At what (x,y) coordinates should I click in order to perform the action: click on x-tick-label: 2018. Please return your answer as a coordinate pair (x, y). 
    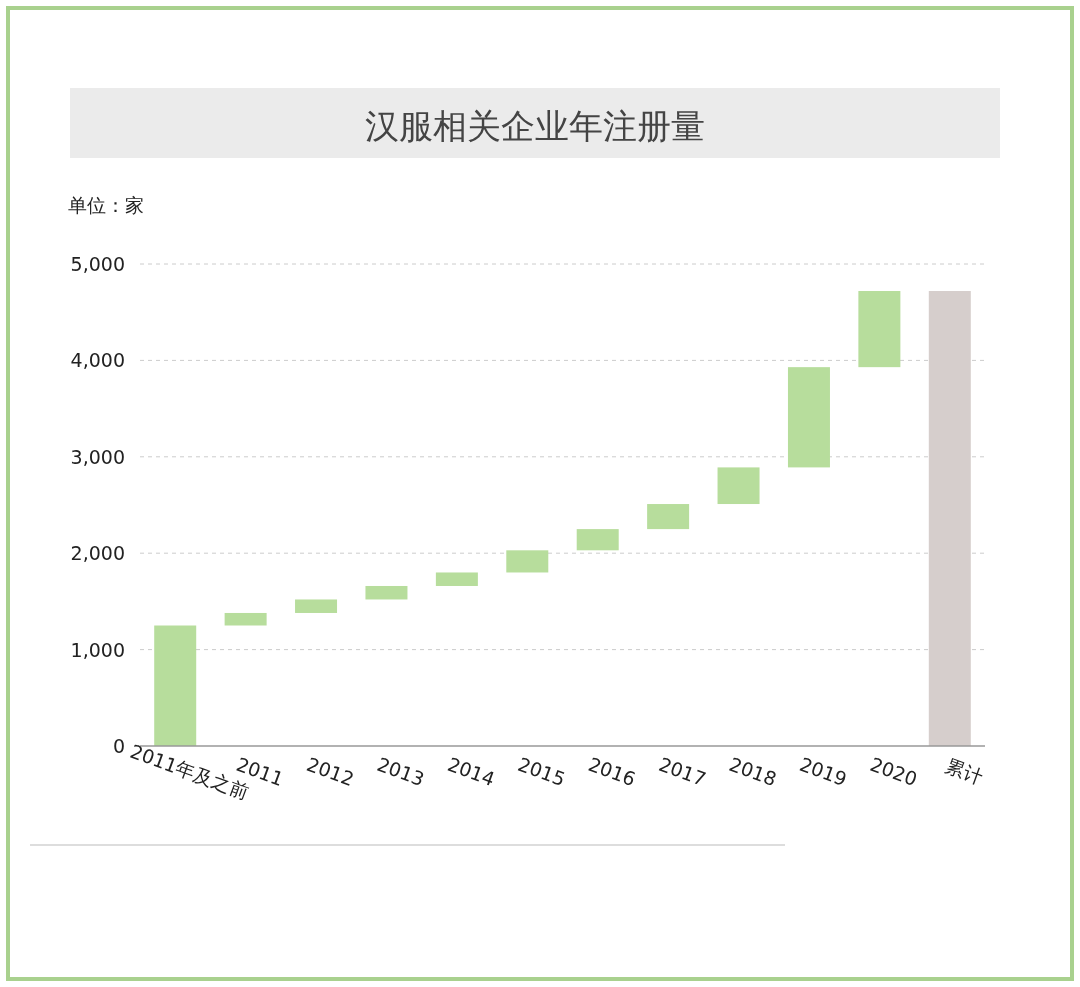
    Looking at the image, I should click on (753, 771).